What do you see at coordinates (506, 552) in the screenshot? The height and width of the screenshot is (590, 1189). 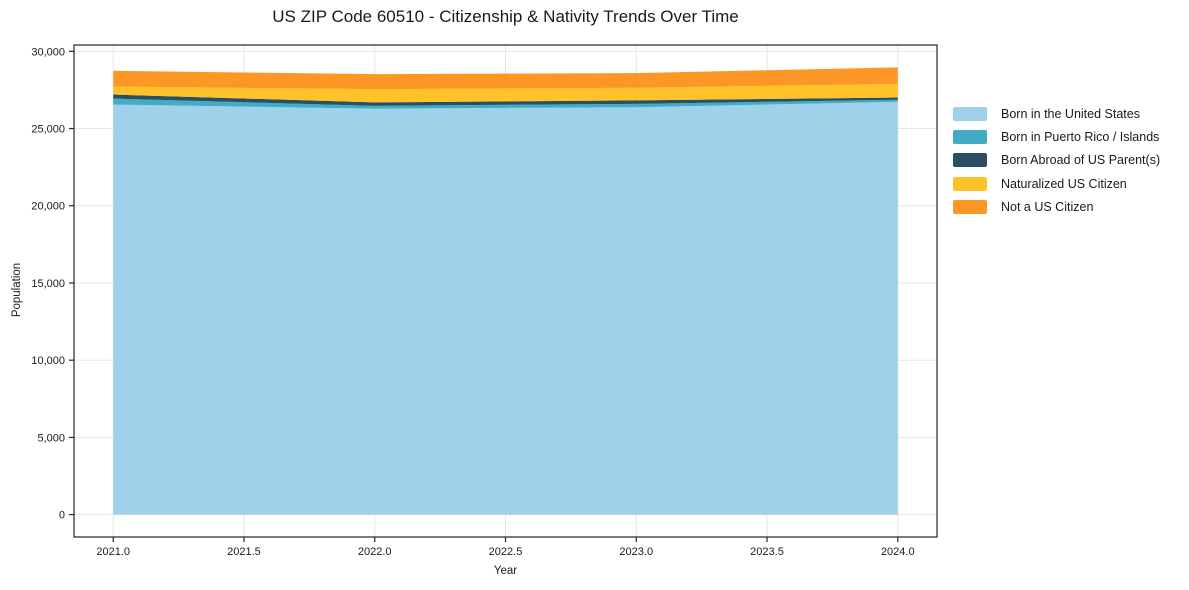 I see `x-tick-label: 2022.5` at bounding box center [506, 552].